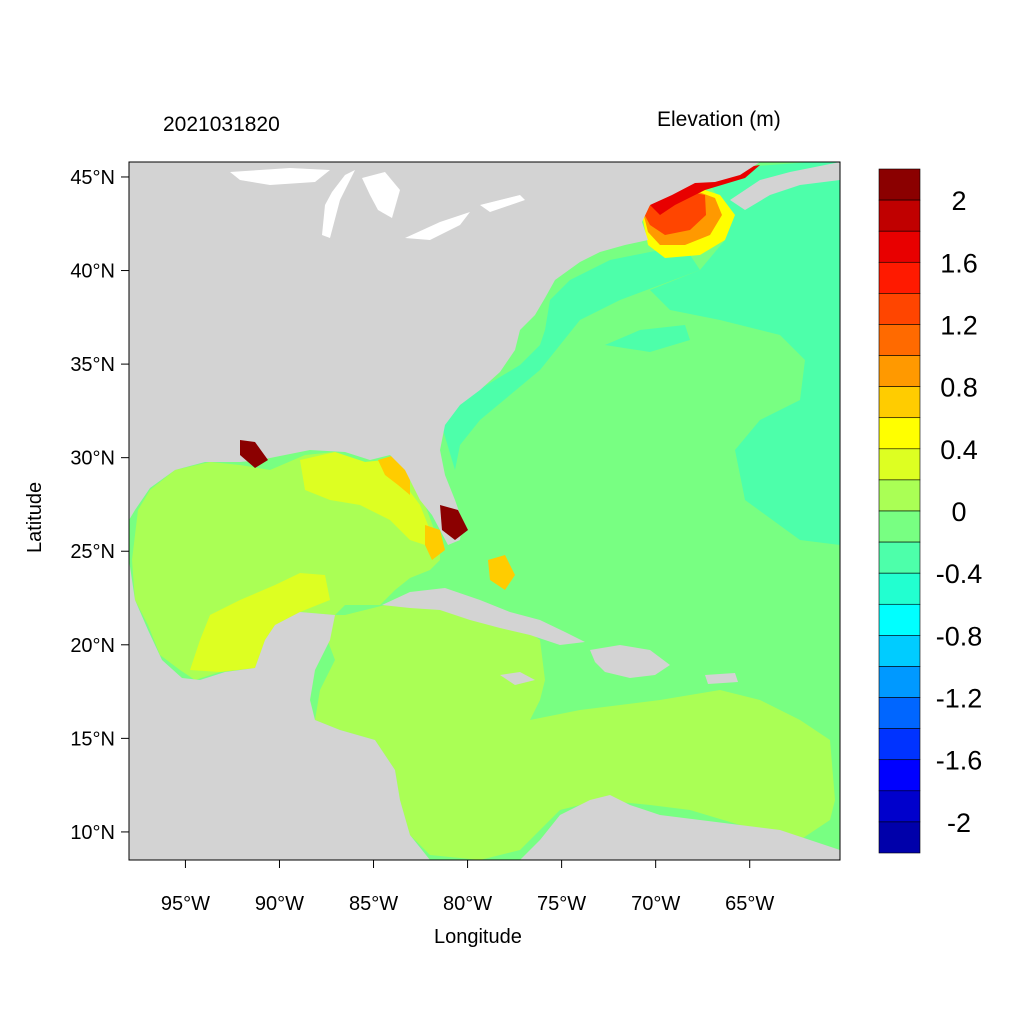 The width and height of the screenshot is (1024, 1024). What do you see at coordinates (254, 454) in the screenshot?
I see `louisiana-surge` at bounding box center [254, 454].